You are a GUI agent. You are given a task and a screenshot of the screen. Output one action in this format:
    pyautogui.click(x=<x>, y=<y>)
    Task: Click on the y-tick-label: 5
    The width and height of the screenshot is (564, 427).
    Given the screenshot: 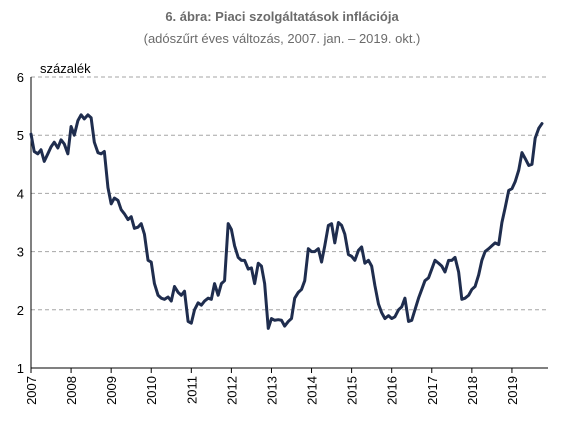 What is the action you would take?
    pyautogui.click(x=20, y=135)
    